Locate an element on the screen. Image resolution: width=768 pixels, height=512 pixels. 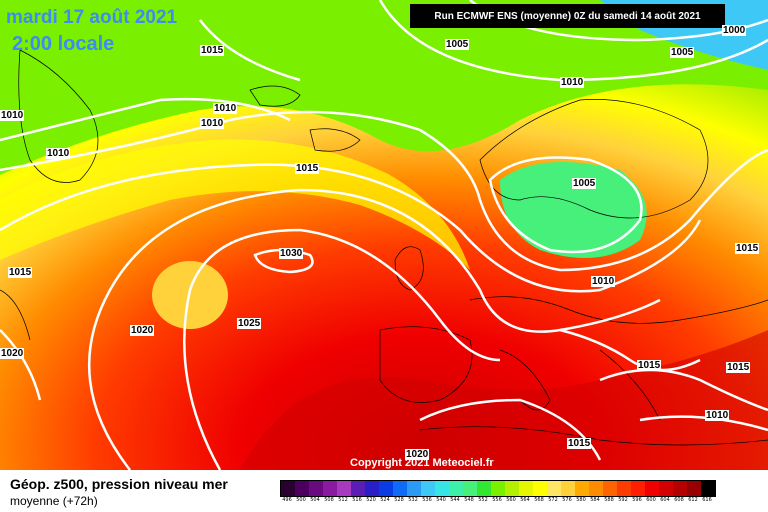
legend-title: Géop. z500, pression niveau mer is located at coordinates (119, 484).